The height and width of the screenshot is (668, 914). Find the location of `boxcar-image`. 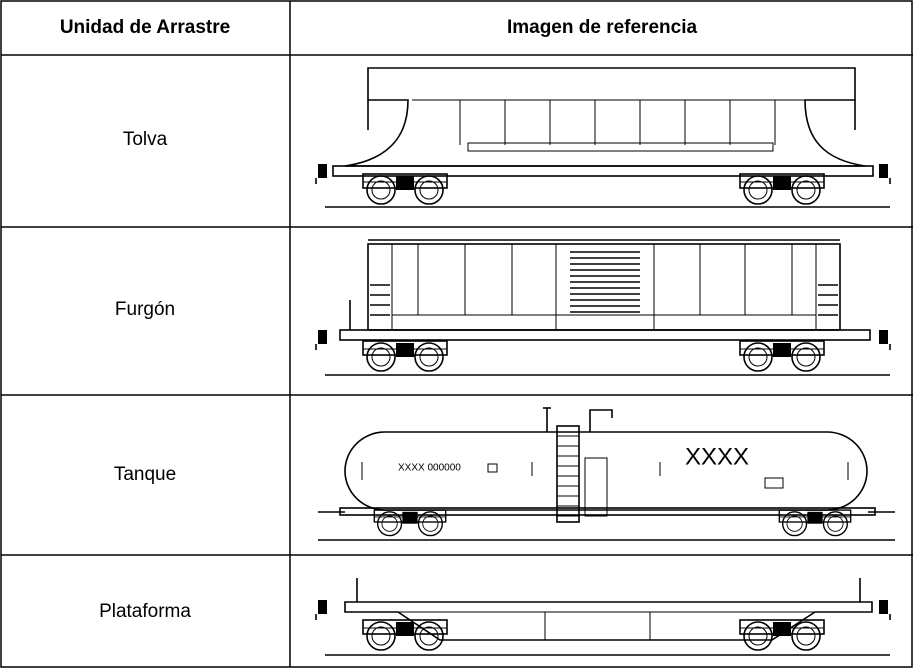

boxcar-image is located at coordinates (603, 307).